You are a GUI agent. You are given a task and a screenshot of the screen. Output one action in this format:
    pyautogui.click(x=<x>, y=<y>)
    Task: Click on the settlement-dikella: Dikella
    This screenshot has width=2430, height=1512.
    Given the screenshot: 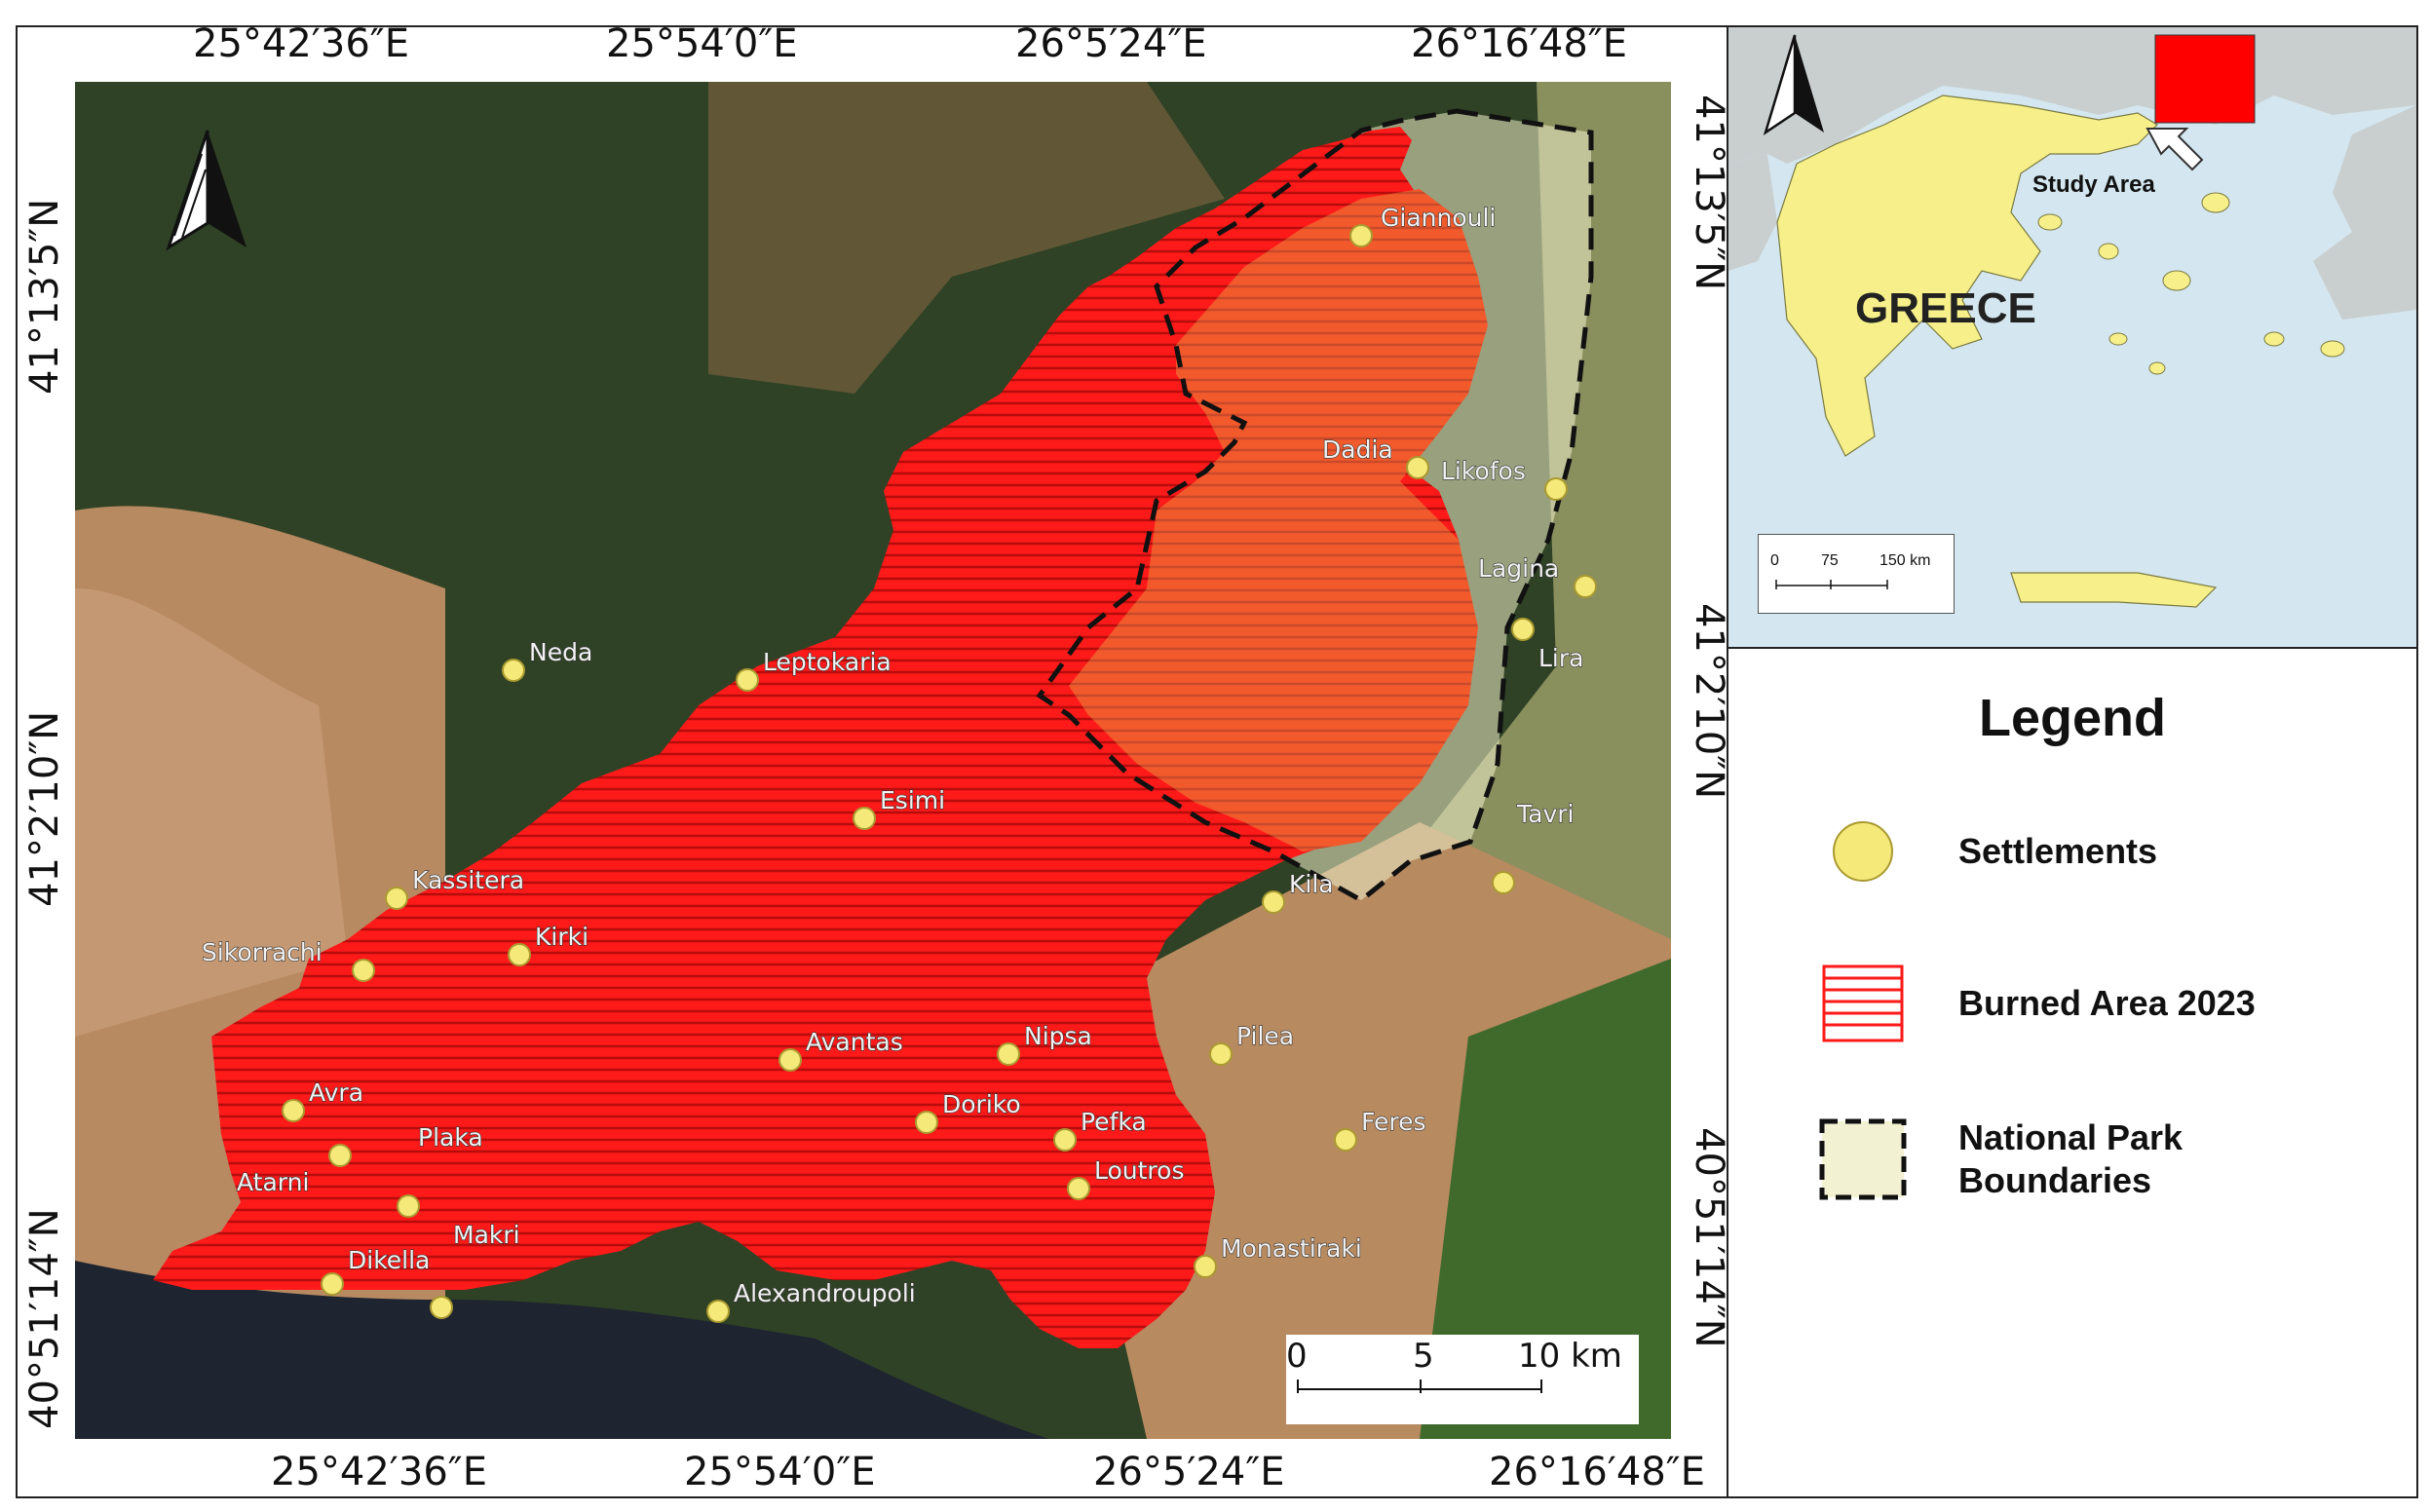 What is the action you would take?
    pyautogui.click(x=376, y=1270)
    